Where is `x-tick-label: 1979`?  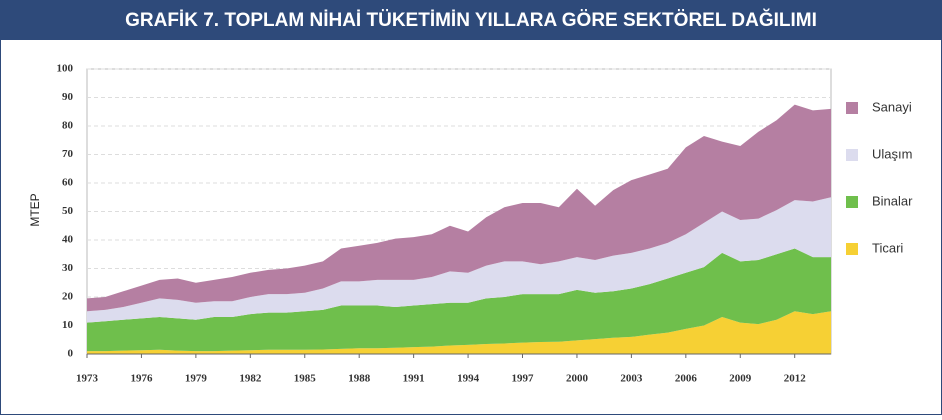 x-tick-label: 1979 is located at coordinates (196, 379).